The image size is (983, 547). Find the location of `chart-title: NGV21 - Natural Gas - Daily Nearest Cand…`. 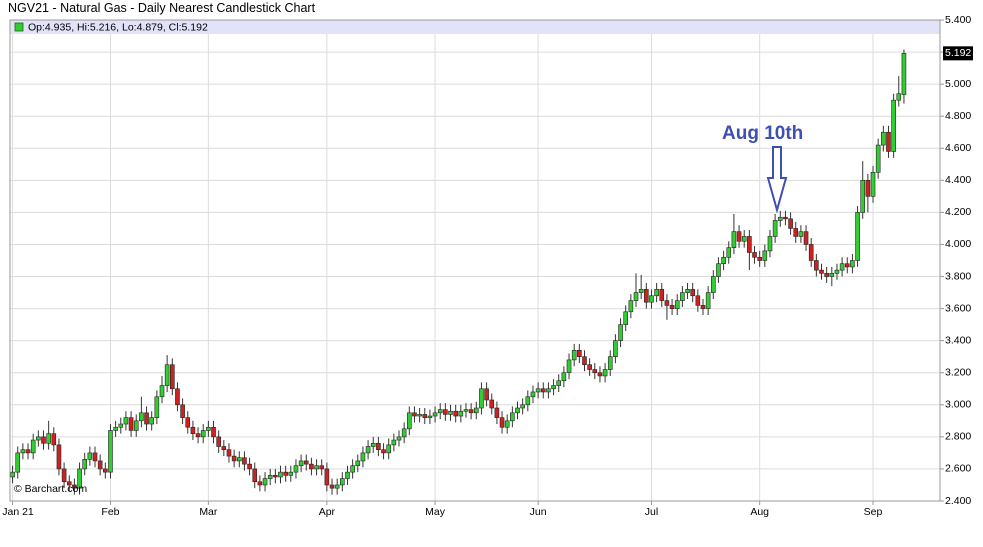

chart-title: NGV21 - Natural Gas - Daily Nearest Cand… is located at coordinates (162, 8).